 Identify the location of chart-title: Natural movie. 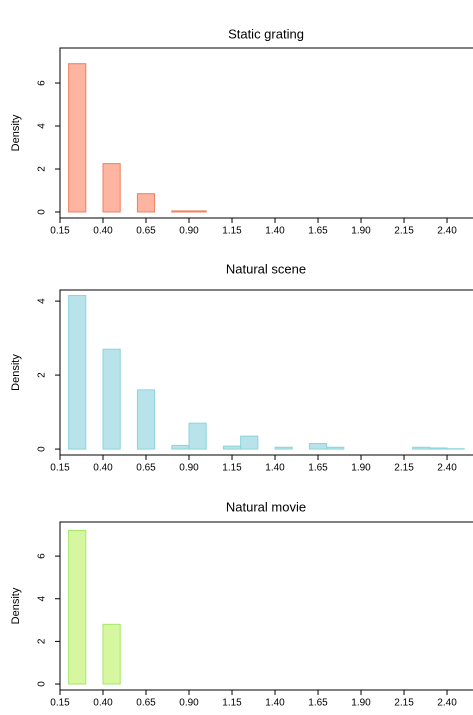
(266, 506).